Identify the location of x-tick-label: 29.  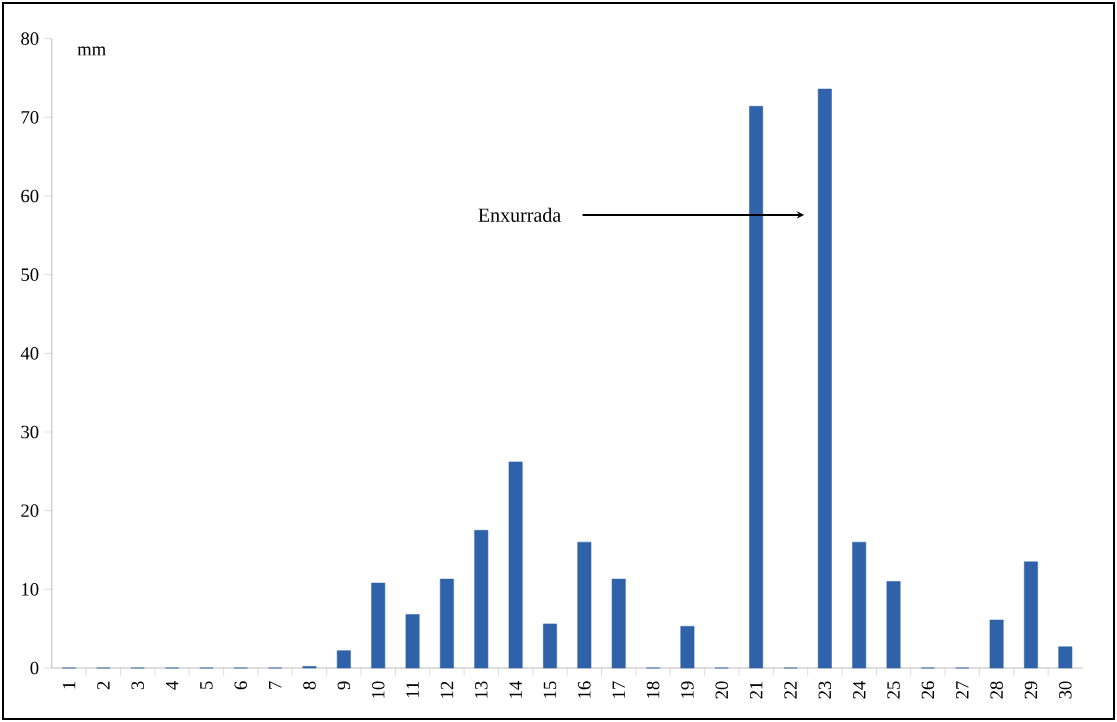
(1031, 690).